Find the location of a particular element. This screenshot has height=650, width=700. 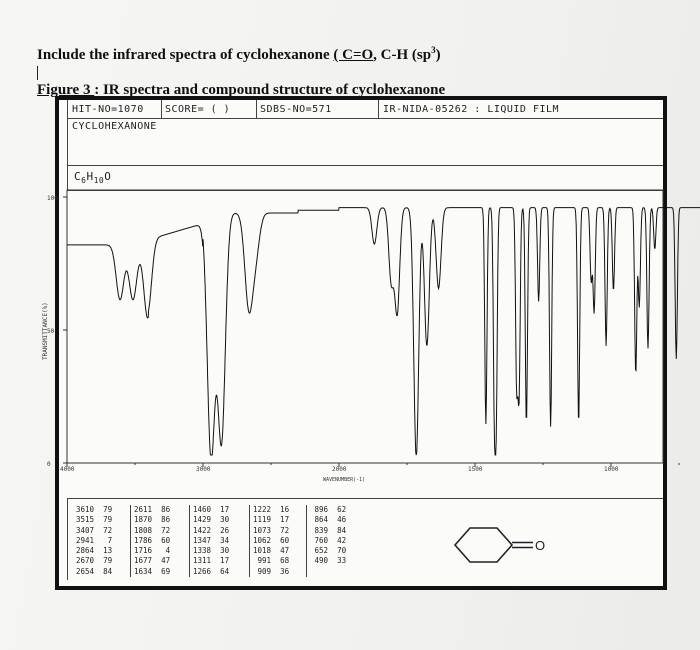

instruction-sup: 3 is located at coordinates (433, 50).